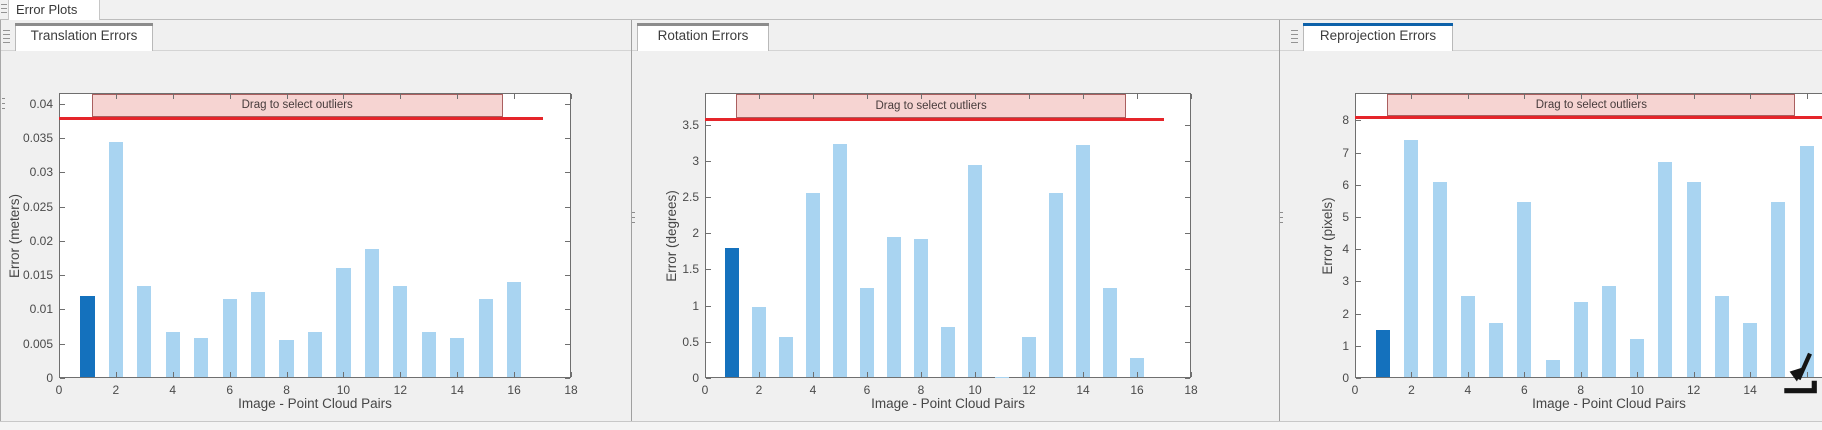  I want to click on x-tick-label: 6, so click(1524, 390).